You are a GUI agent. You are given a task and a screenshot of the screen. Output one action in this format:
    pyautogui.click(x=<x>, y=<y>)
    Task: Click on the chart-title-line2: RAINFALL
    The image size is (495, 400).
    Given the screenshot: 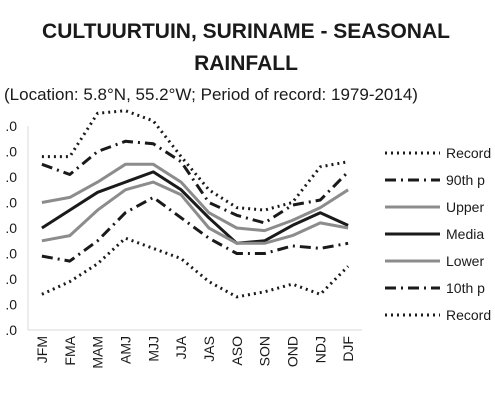 What is the action you would take?
    pyautogui.click(x=246, y=63)
    